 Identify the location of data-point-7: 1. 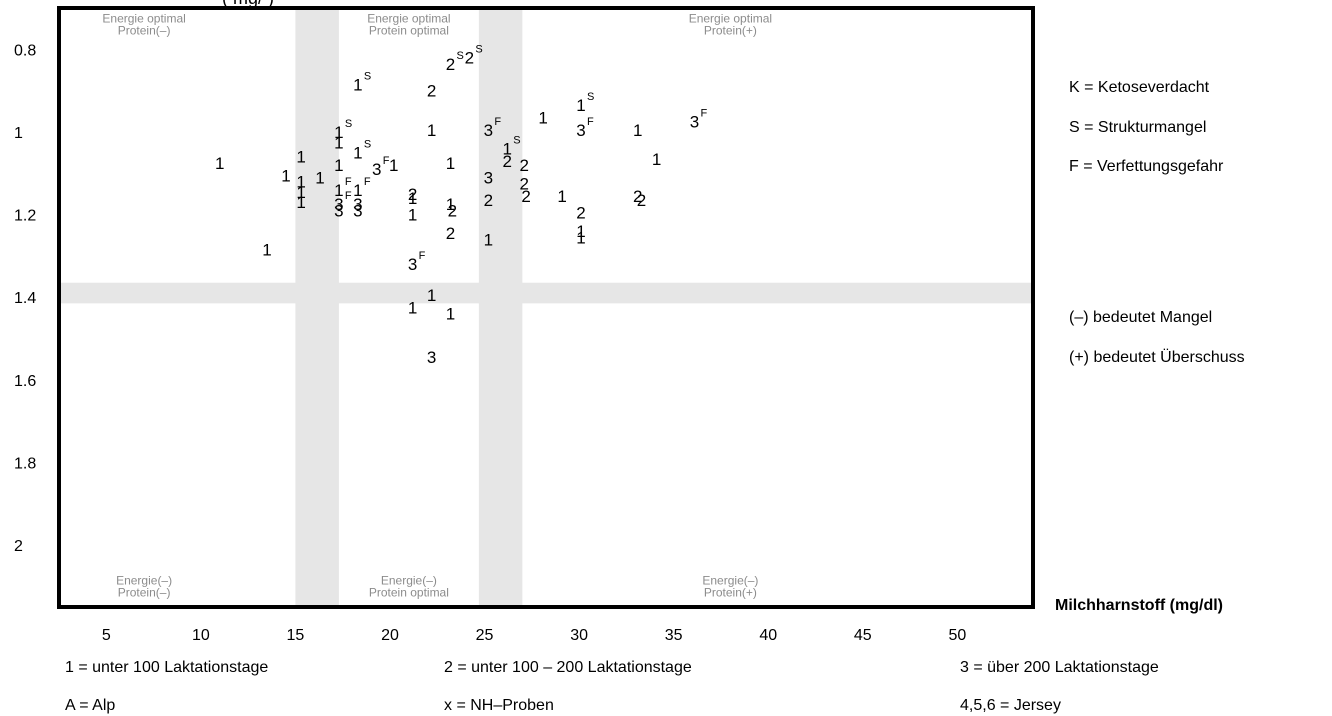
(319, 177).